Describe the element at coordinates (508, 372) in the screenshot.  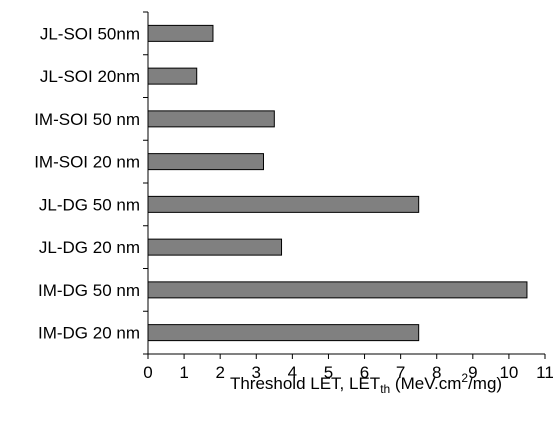
I see `x-tick-label-10: 10` at that location.